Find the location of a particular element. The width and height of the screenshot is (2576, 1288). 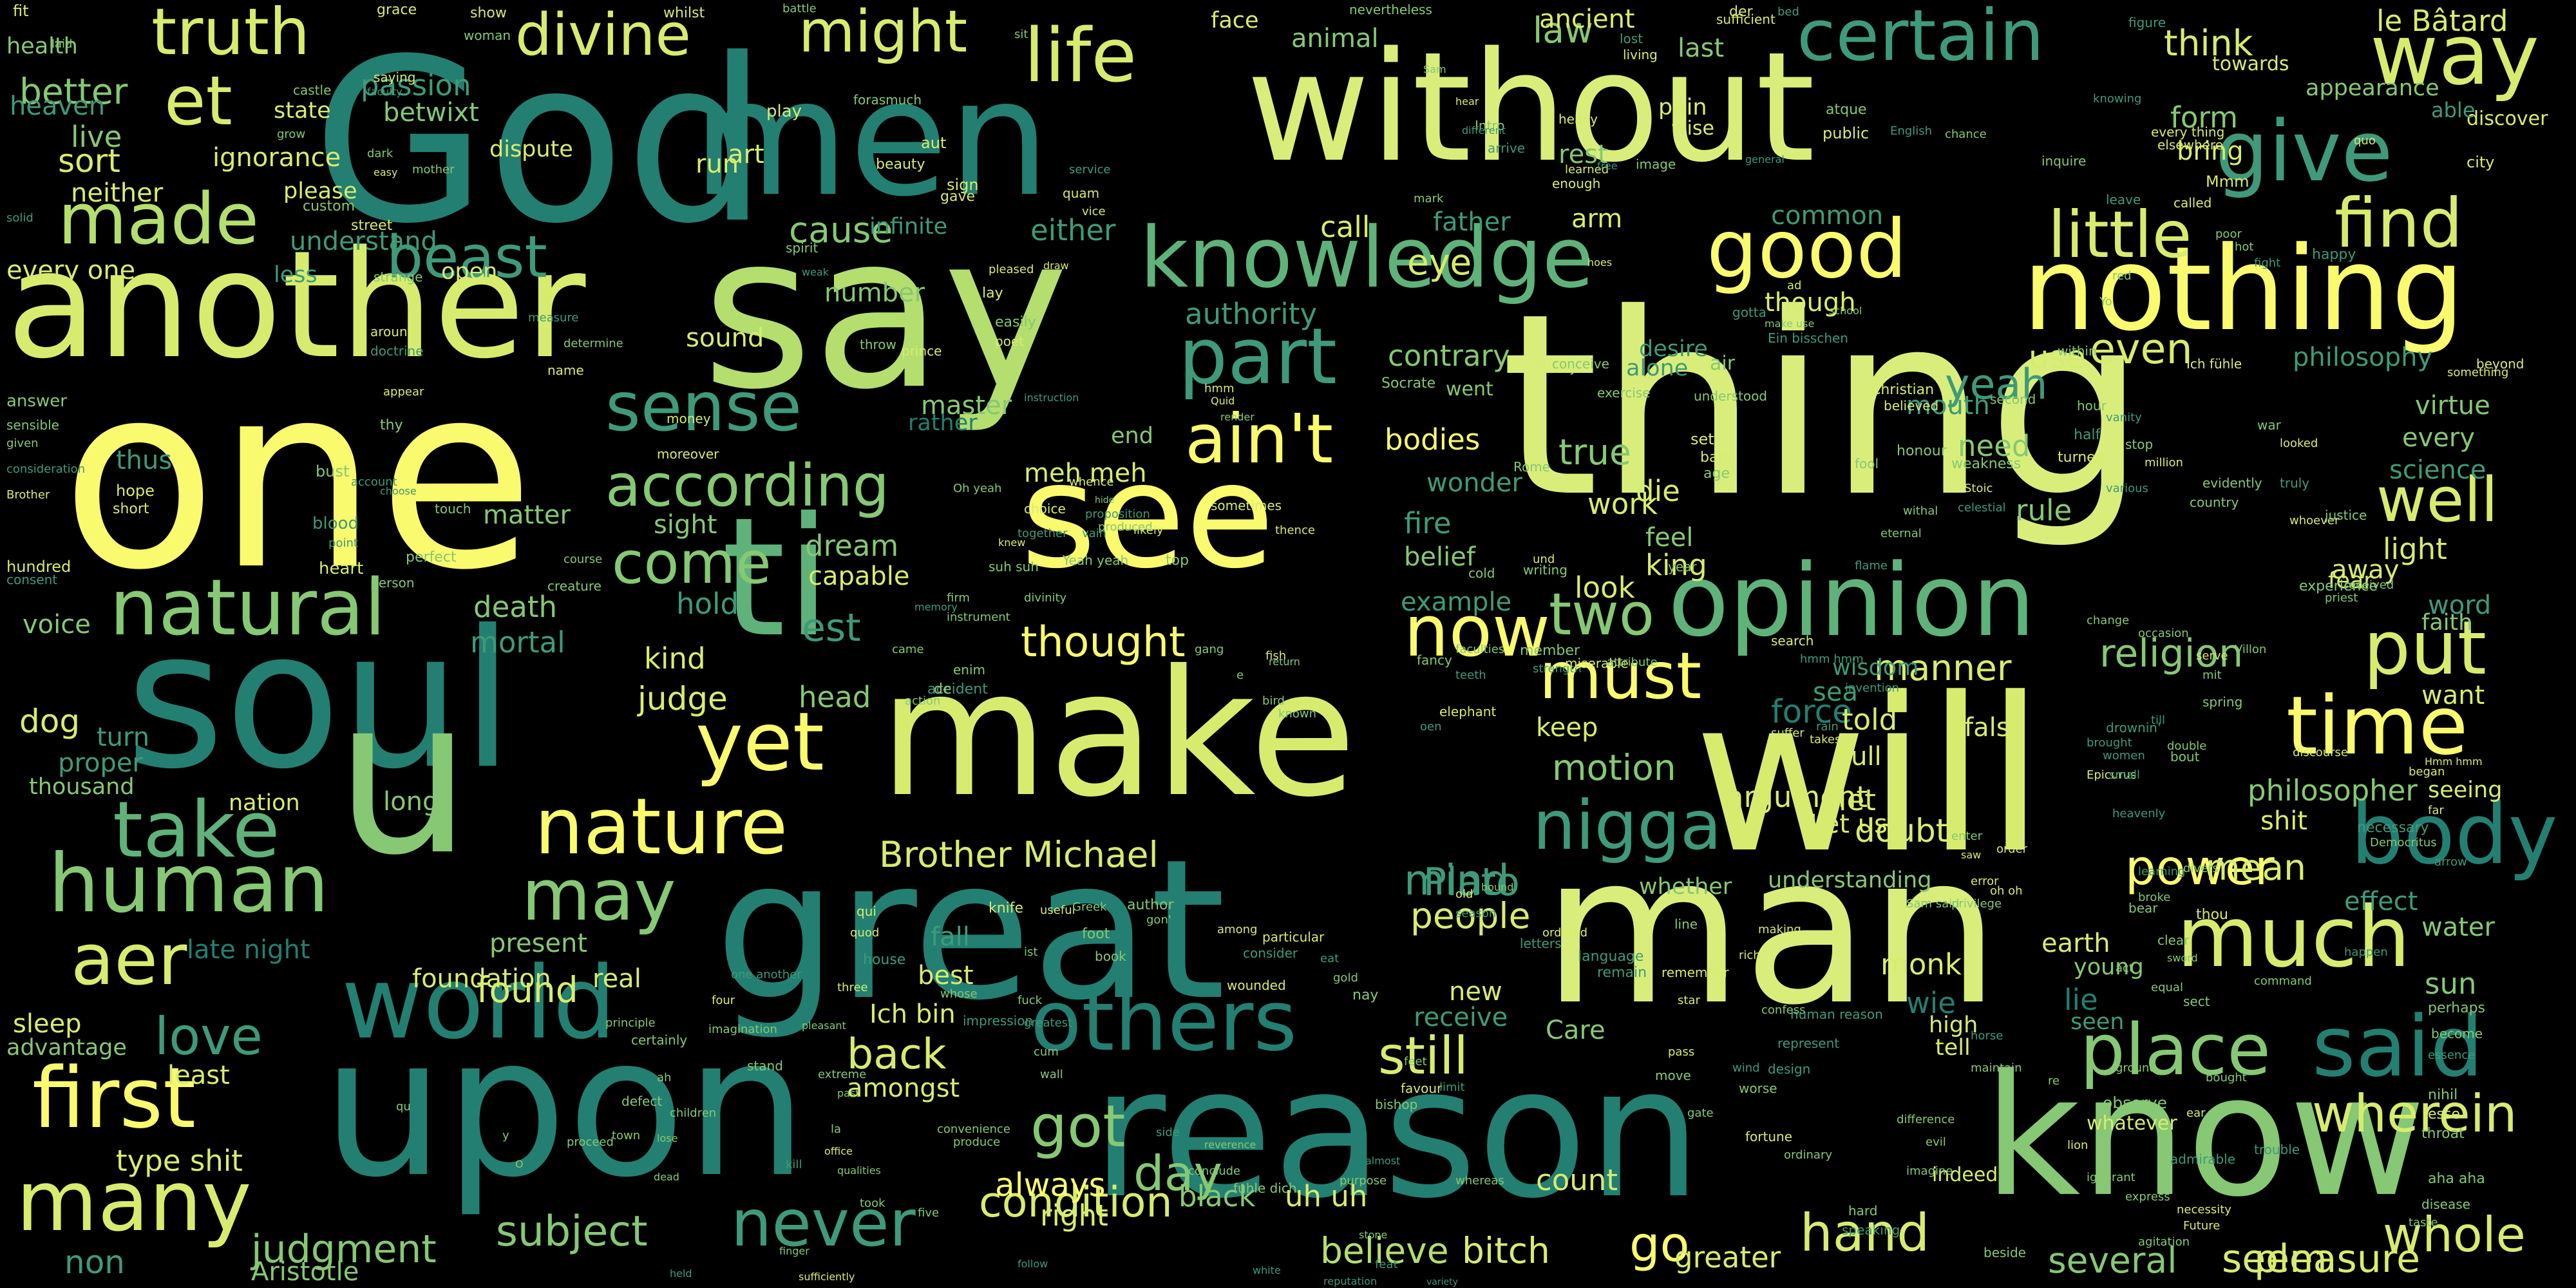

cloud-word-small: Brother is located at coordinates (28, 495).